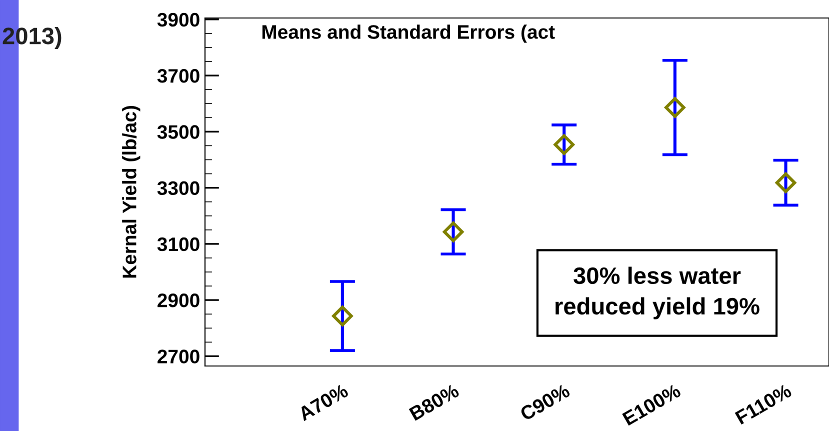 This screenshot has height=431, width=829. Describe the element at coordinates (179, 357) in the screenshot. I see `y-tick-label: 2700` at that location.